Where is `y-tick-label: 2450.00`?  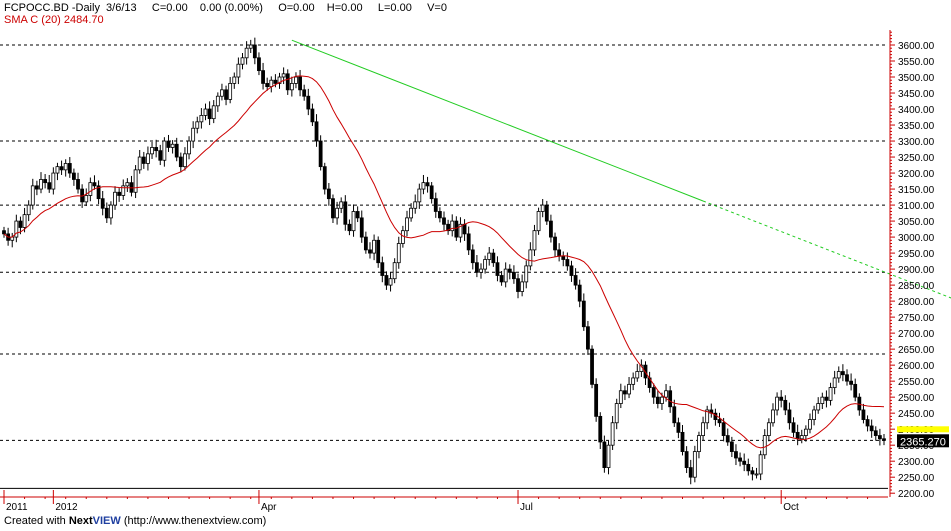 y-tick-label: 2450.00 is located at coordinates (916, 414).